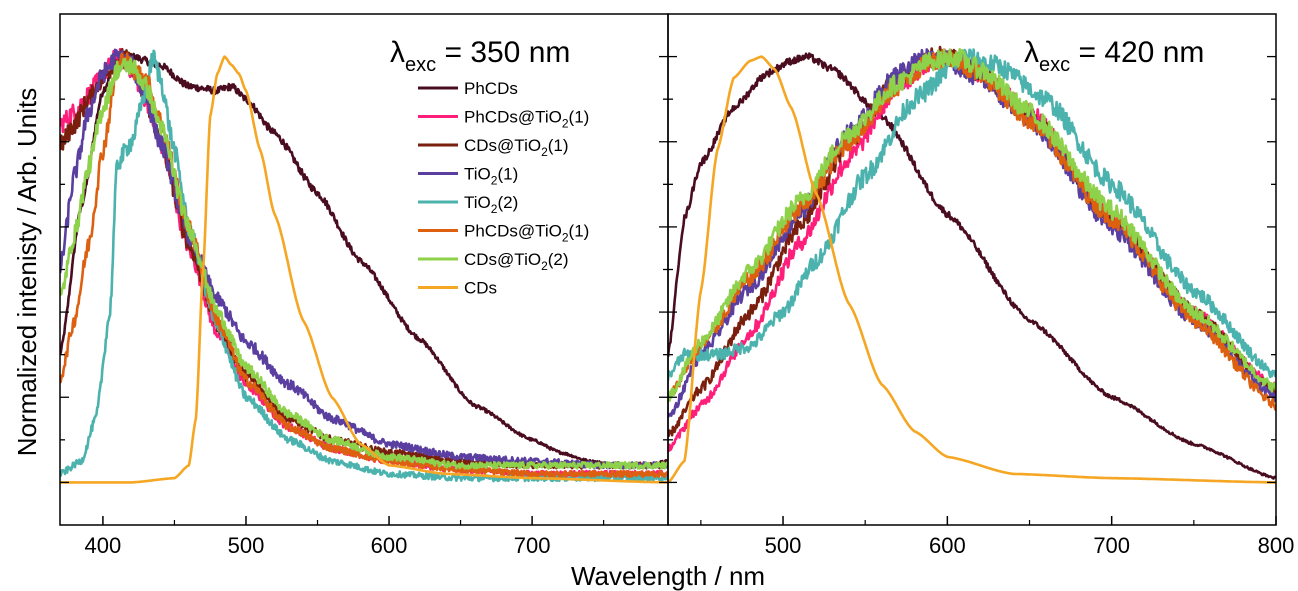  I want to click on x-tick-label-left-700: 700, so click(532, 545).